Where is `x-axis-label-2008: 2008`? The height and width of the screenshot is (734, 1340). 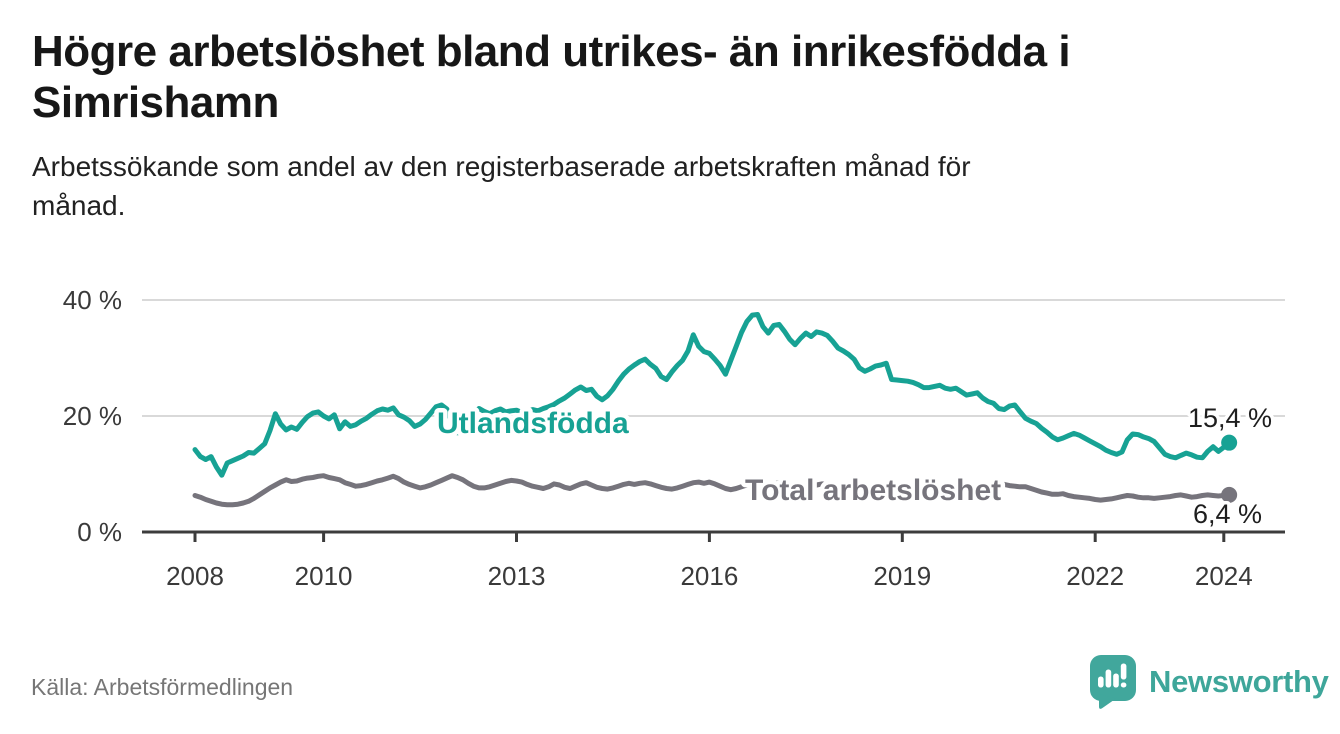 x-axis-label-2008: 2008 is located at coordinates (195, 576).